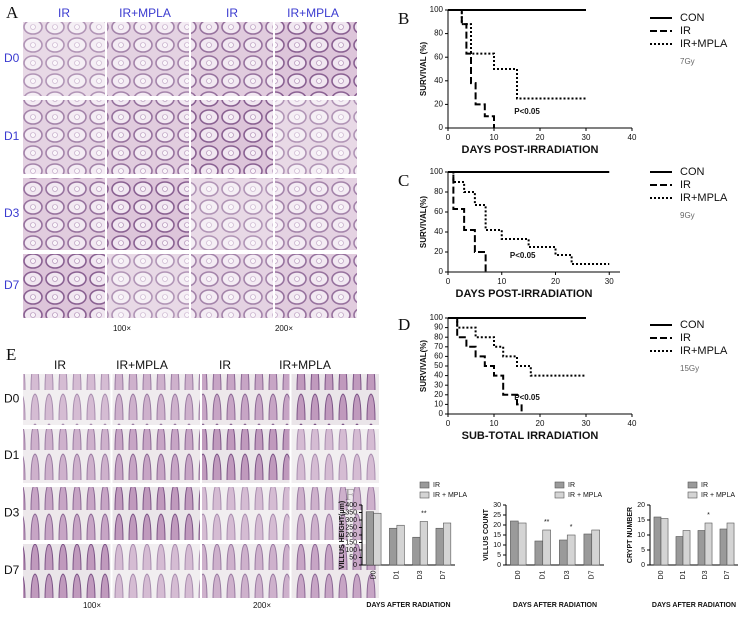 The image size is (746, 620). I want to click on panel-label: A, so click(12, 12).